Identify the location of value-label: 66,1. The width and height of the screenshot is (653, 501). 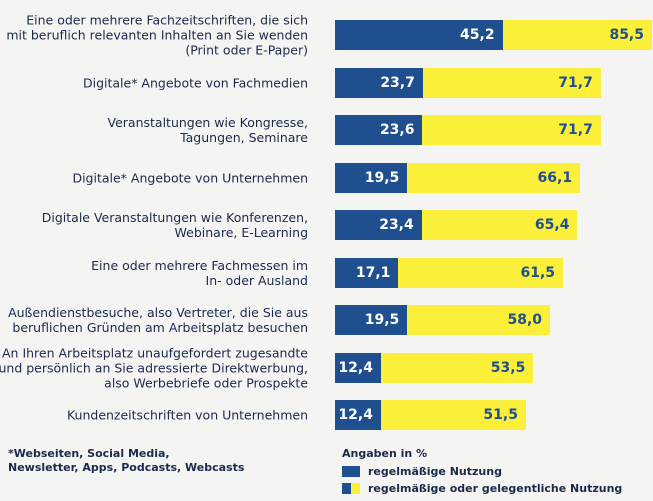
(555, 177).